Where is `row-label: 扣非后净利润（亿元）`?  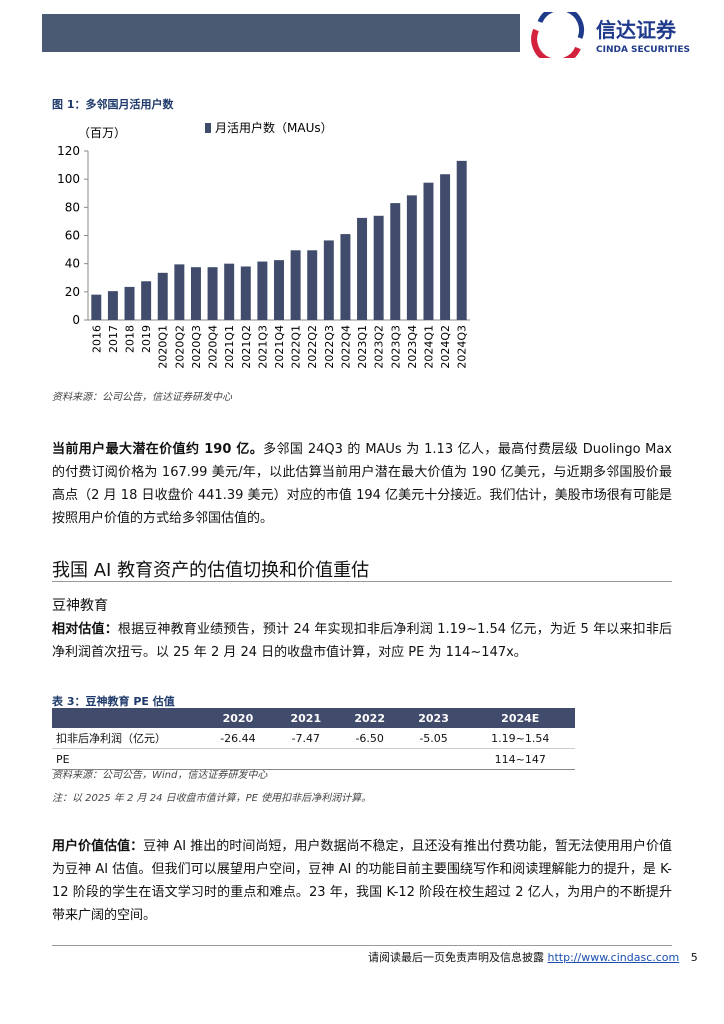
row-label: 扣非后净利润（亿元） is located at coordinates (111, 738).